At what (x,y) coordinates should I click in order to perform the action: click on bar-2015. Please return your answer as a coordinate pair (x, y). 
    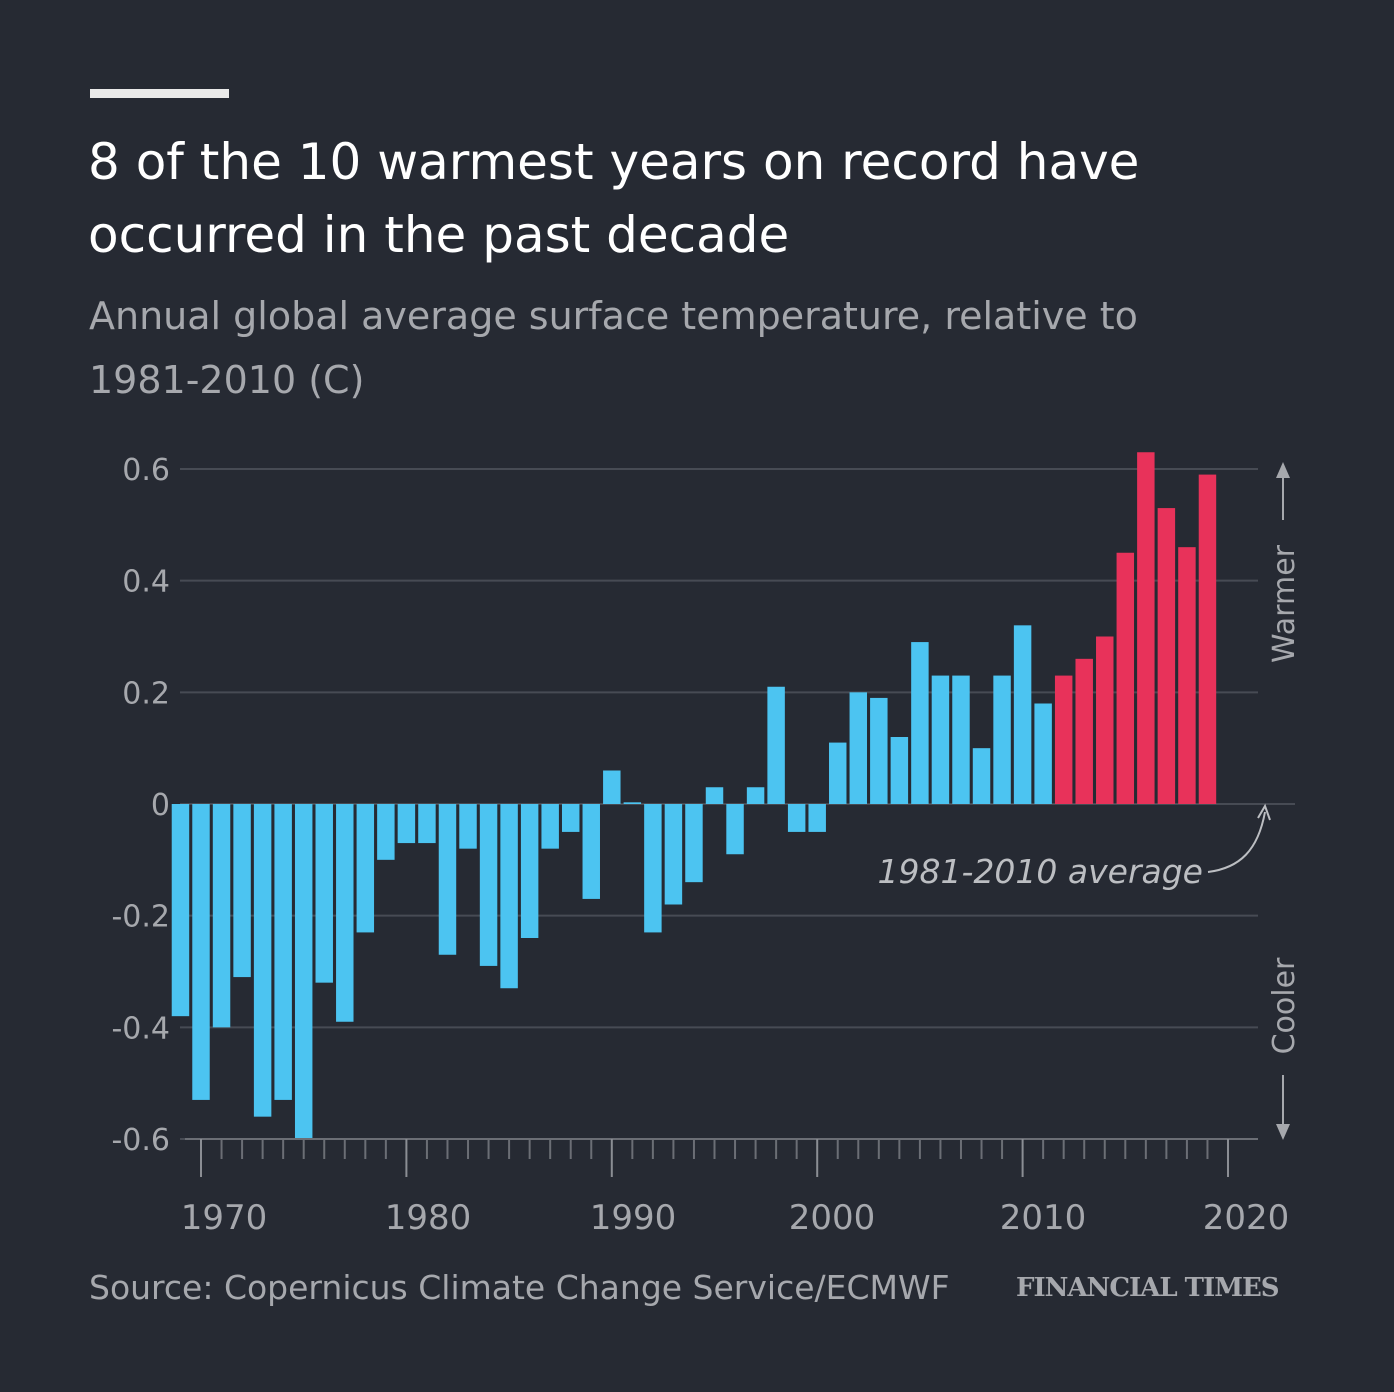
    Looking at the image, I should click on (1125, 678).